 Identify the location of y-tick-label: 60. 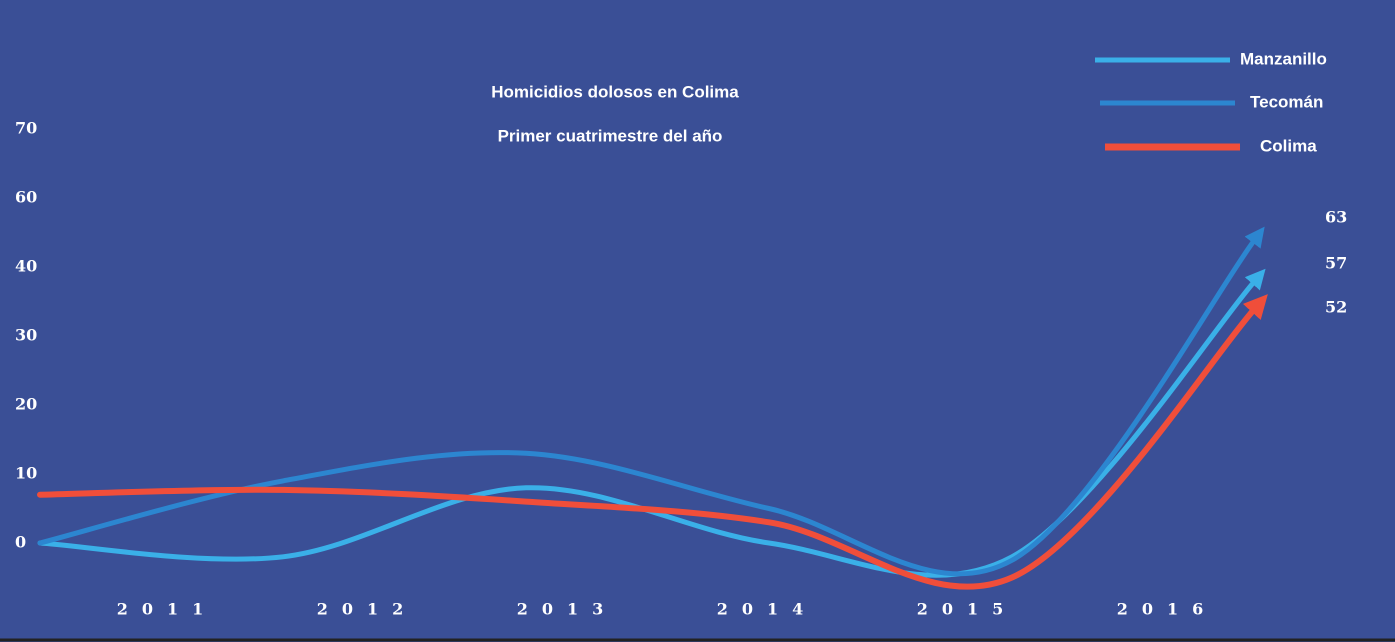
(26, 197).